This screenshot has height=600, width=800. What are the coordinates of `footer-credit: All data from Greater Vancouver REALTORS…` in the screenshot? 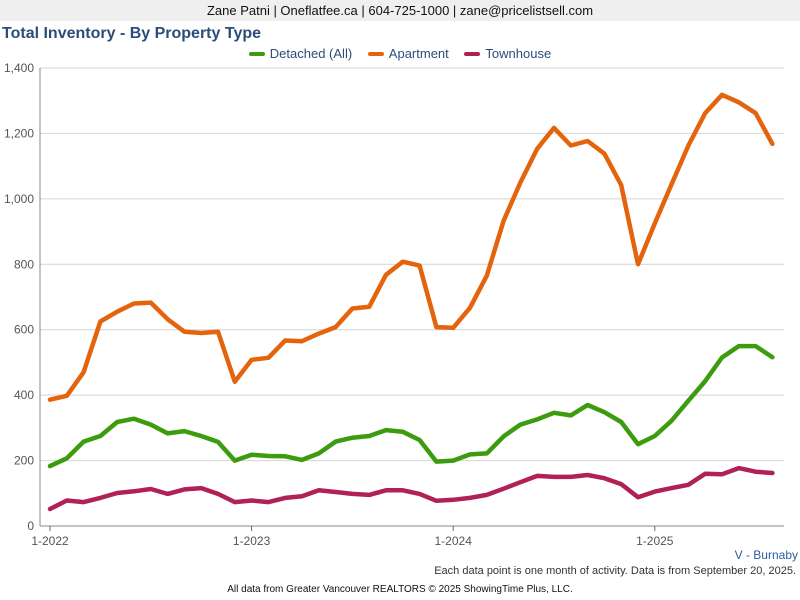 It's located at (400, 589).